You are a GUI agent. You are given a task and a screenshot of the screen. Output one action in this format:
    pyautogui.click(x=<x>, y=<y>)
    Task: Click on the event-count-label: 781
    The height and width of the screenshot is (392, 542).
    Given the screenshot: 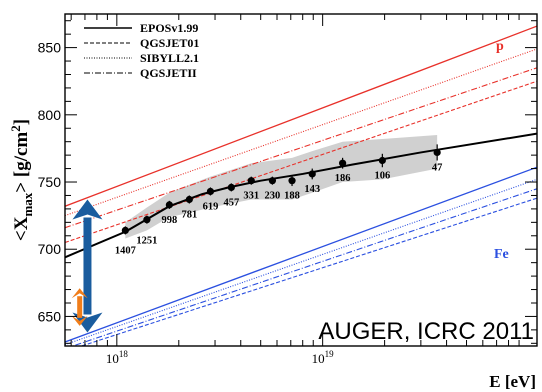 What is the action you would take?
    pyautogui.click(x=189, y=214)
    